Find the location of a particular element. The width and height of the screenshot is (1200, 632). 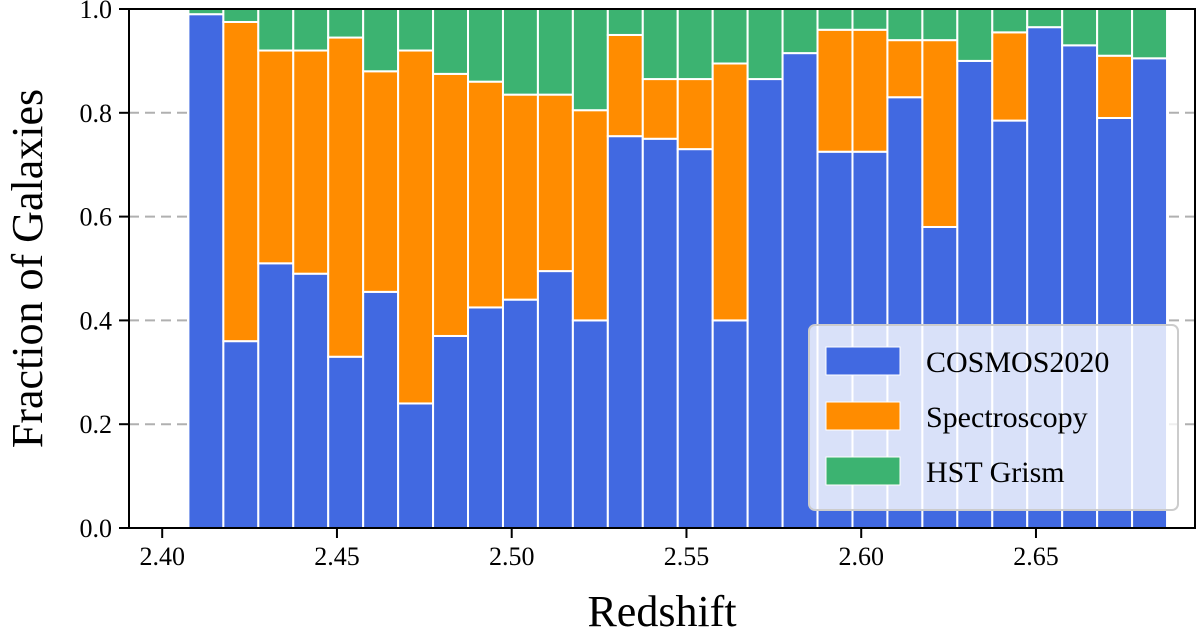

legend-label: HST Grism is located at coordinates (995, 472).